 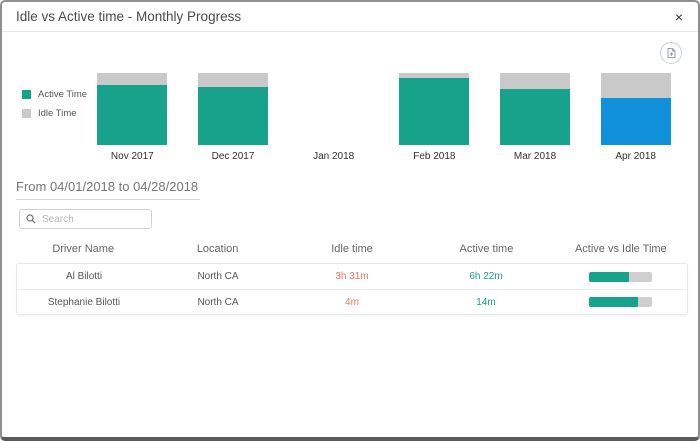 What do you see at coordinates (93, 219) in the screenshot?
I see `search-input` at bounding box center [93, 219].